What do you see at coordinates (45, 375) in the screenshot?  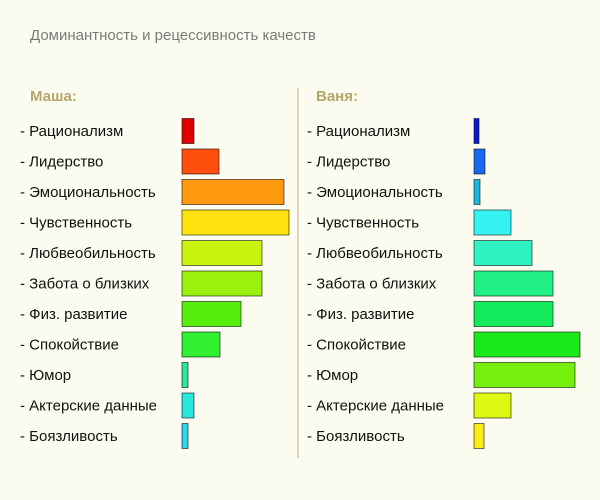 I see `category-label-masha: - Юмор` at bounding box center [45, 375].